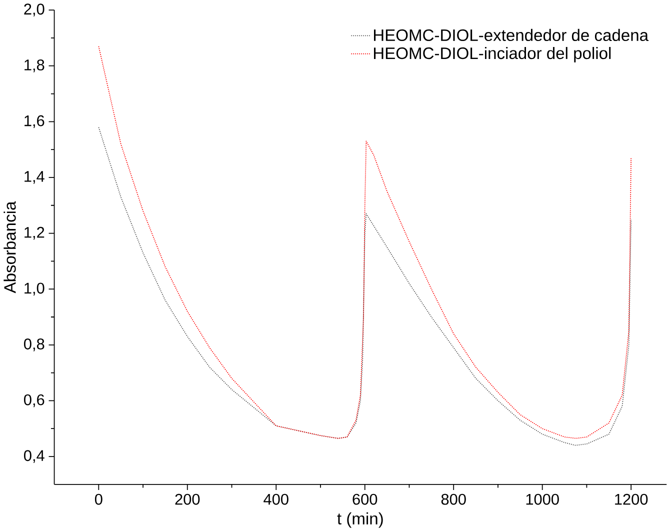 This screenshot has height=531, width=667. What do you see at coordinates (542, 499) in the screenshot?
I see `x-tick-label: 1000` at bounding box center [542, 499].